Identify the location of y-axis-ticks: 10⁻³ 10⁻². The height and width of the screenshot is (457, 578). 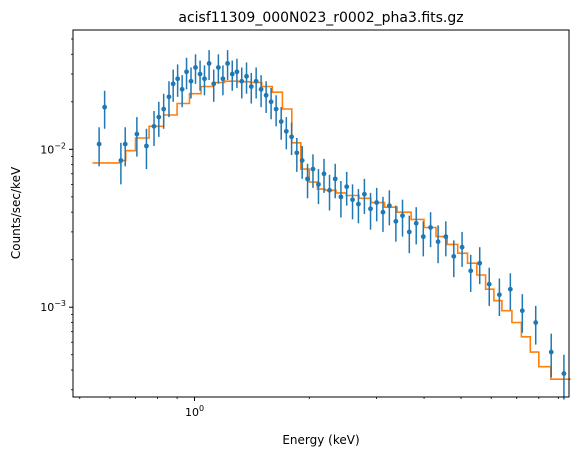
(56, 214).